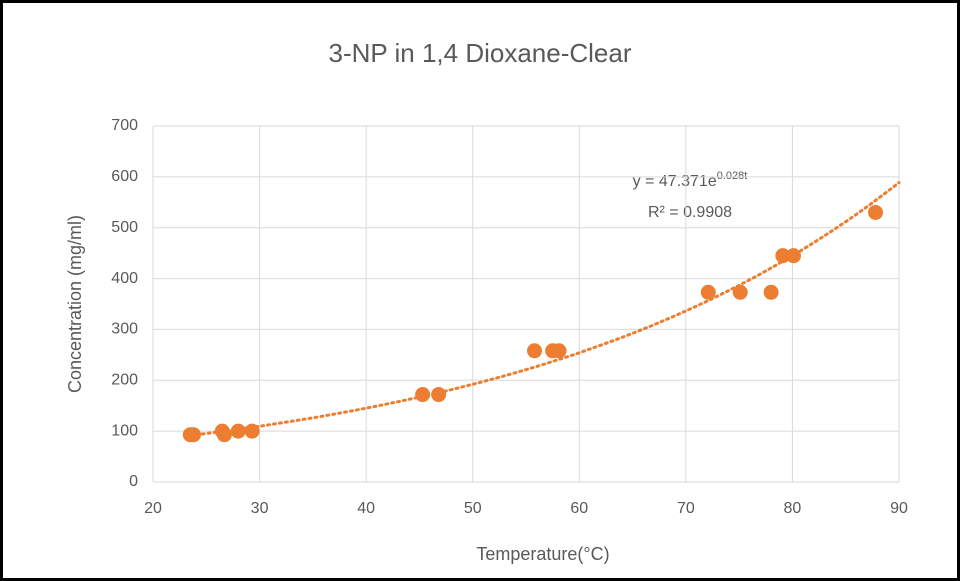 The height and width of the screenshot is (581, 960). Describe the element at coordinates (690, 212) in the screenshot. I see `r-squared: R² = 0.9908` at that location.